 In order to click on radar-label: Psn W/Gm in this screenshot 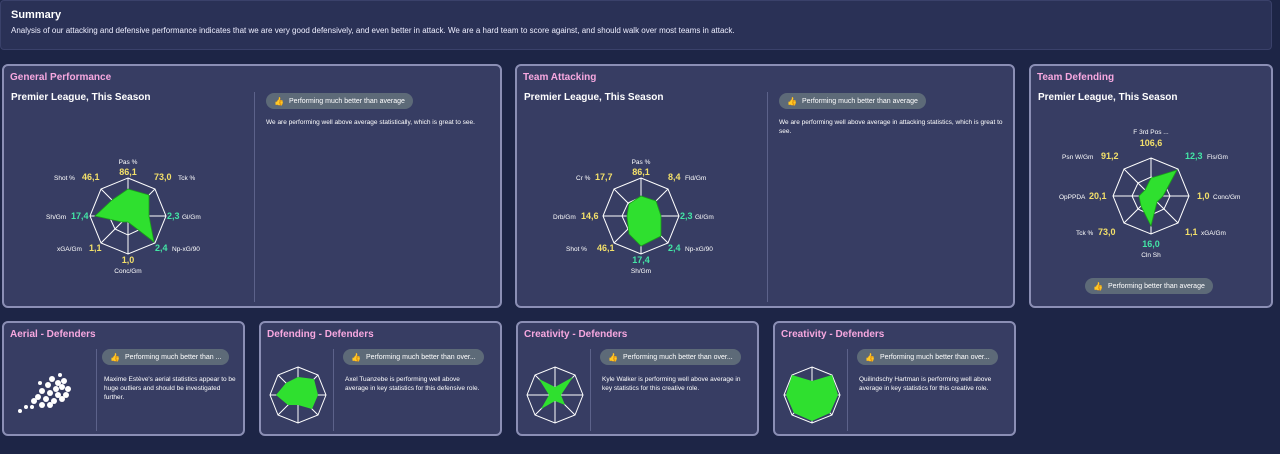, I will do `click(1077, 157)`.